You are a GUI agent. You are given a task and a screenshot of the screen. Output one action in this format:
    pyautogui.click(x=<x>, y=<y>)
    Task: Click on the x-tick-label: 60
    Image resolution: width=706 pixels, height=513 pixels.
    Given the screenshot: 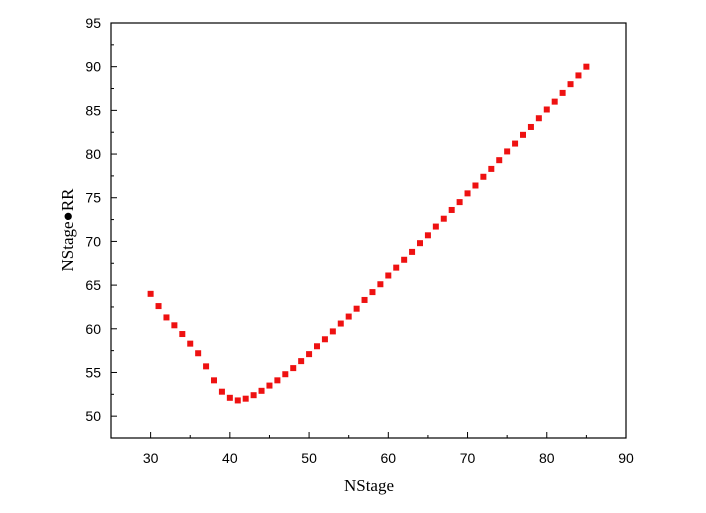 What is the action you would take?
    pyautogui.click(x=389, y=458)
    